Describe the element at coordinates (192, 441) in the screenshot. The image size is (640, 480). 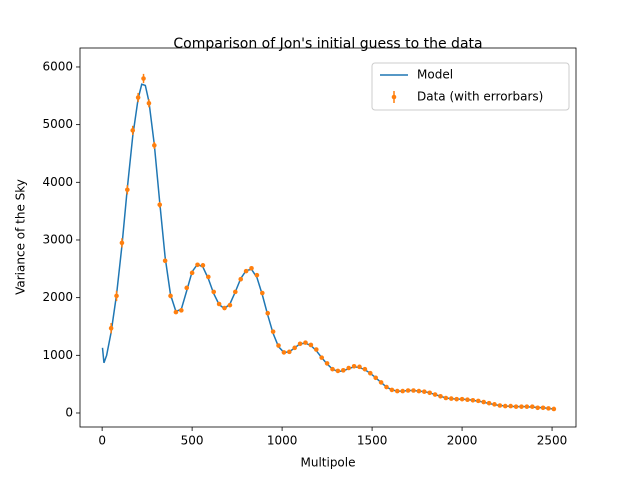
I see `x-tick-label: 500` at that location.